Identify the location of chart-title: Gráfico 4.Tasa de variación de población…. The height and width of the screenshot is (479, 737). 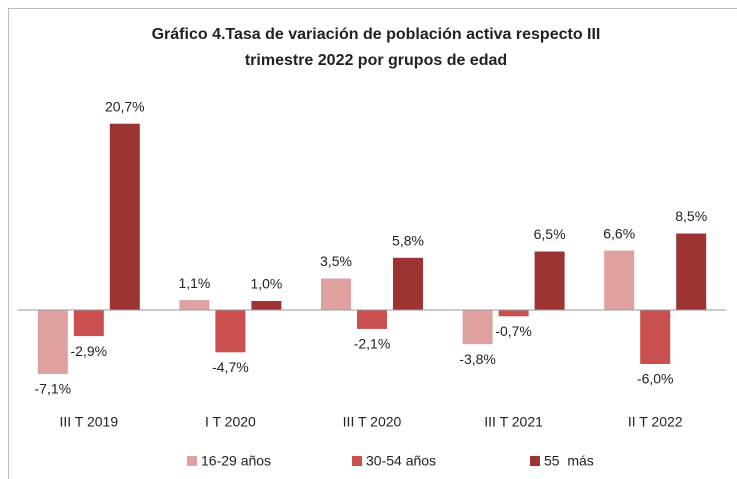
(376, 34).